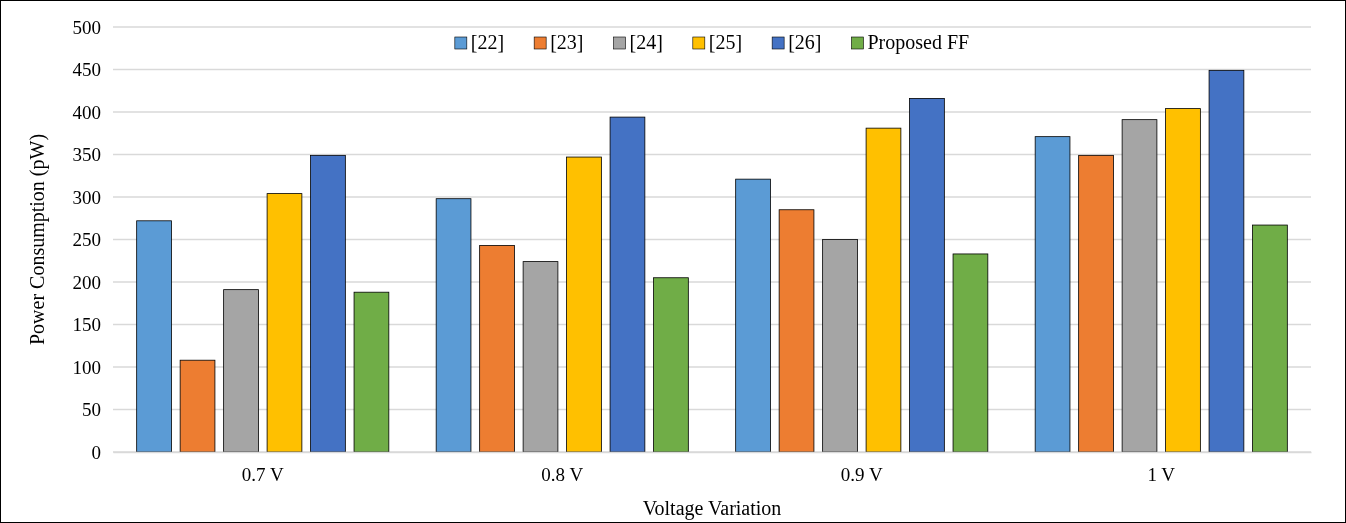  What do you see at coordinates (86, 197) in the screenshot?
I see `y-tick-label: 300` at bounding box center [86, 197].